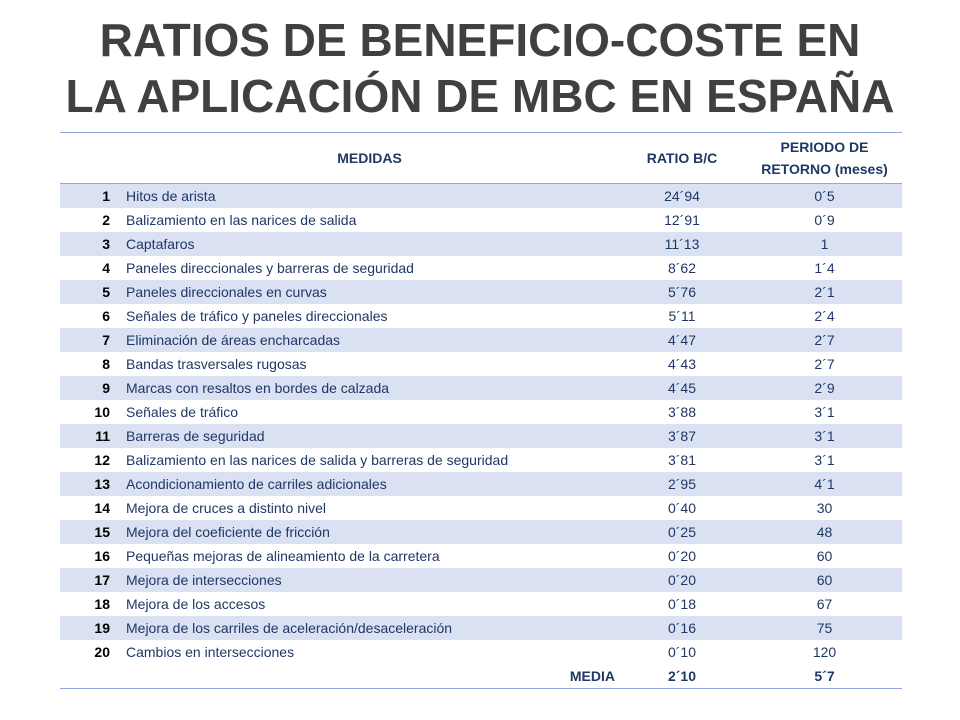 Image resolution: width=960 pixels, height=720 pixels. What do you see at coordinates (369, 292) in the screenshot?
I see `row-measure: Paneles direccionales en curvas` at bounding box center [369, 292].